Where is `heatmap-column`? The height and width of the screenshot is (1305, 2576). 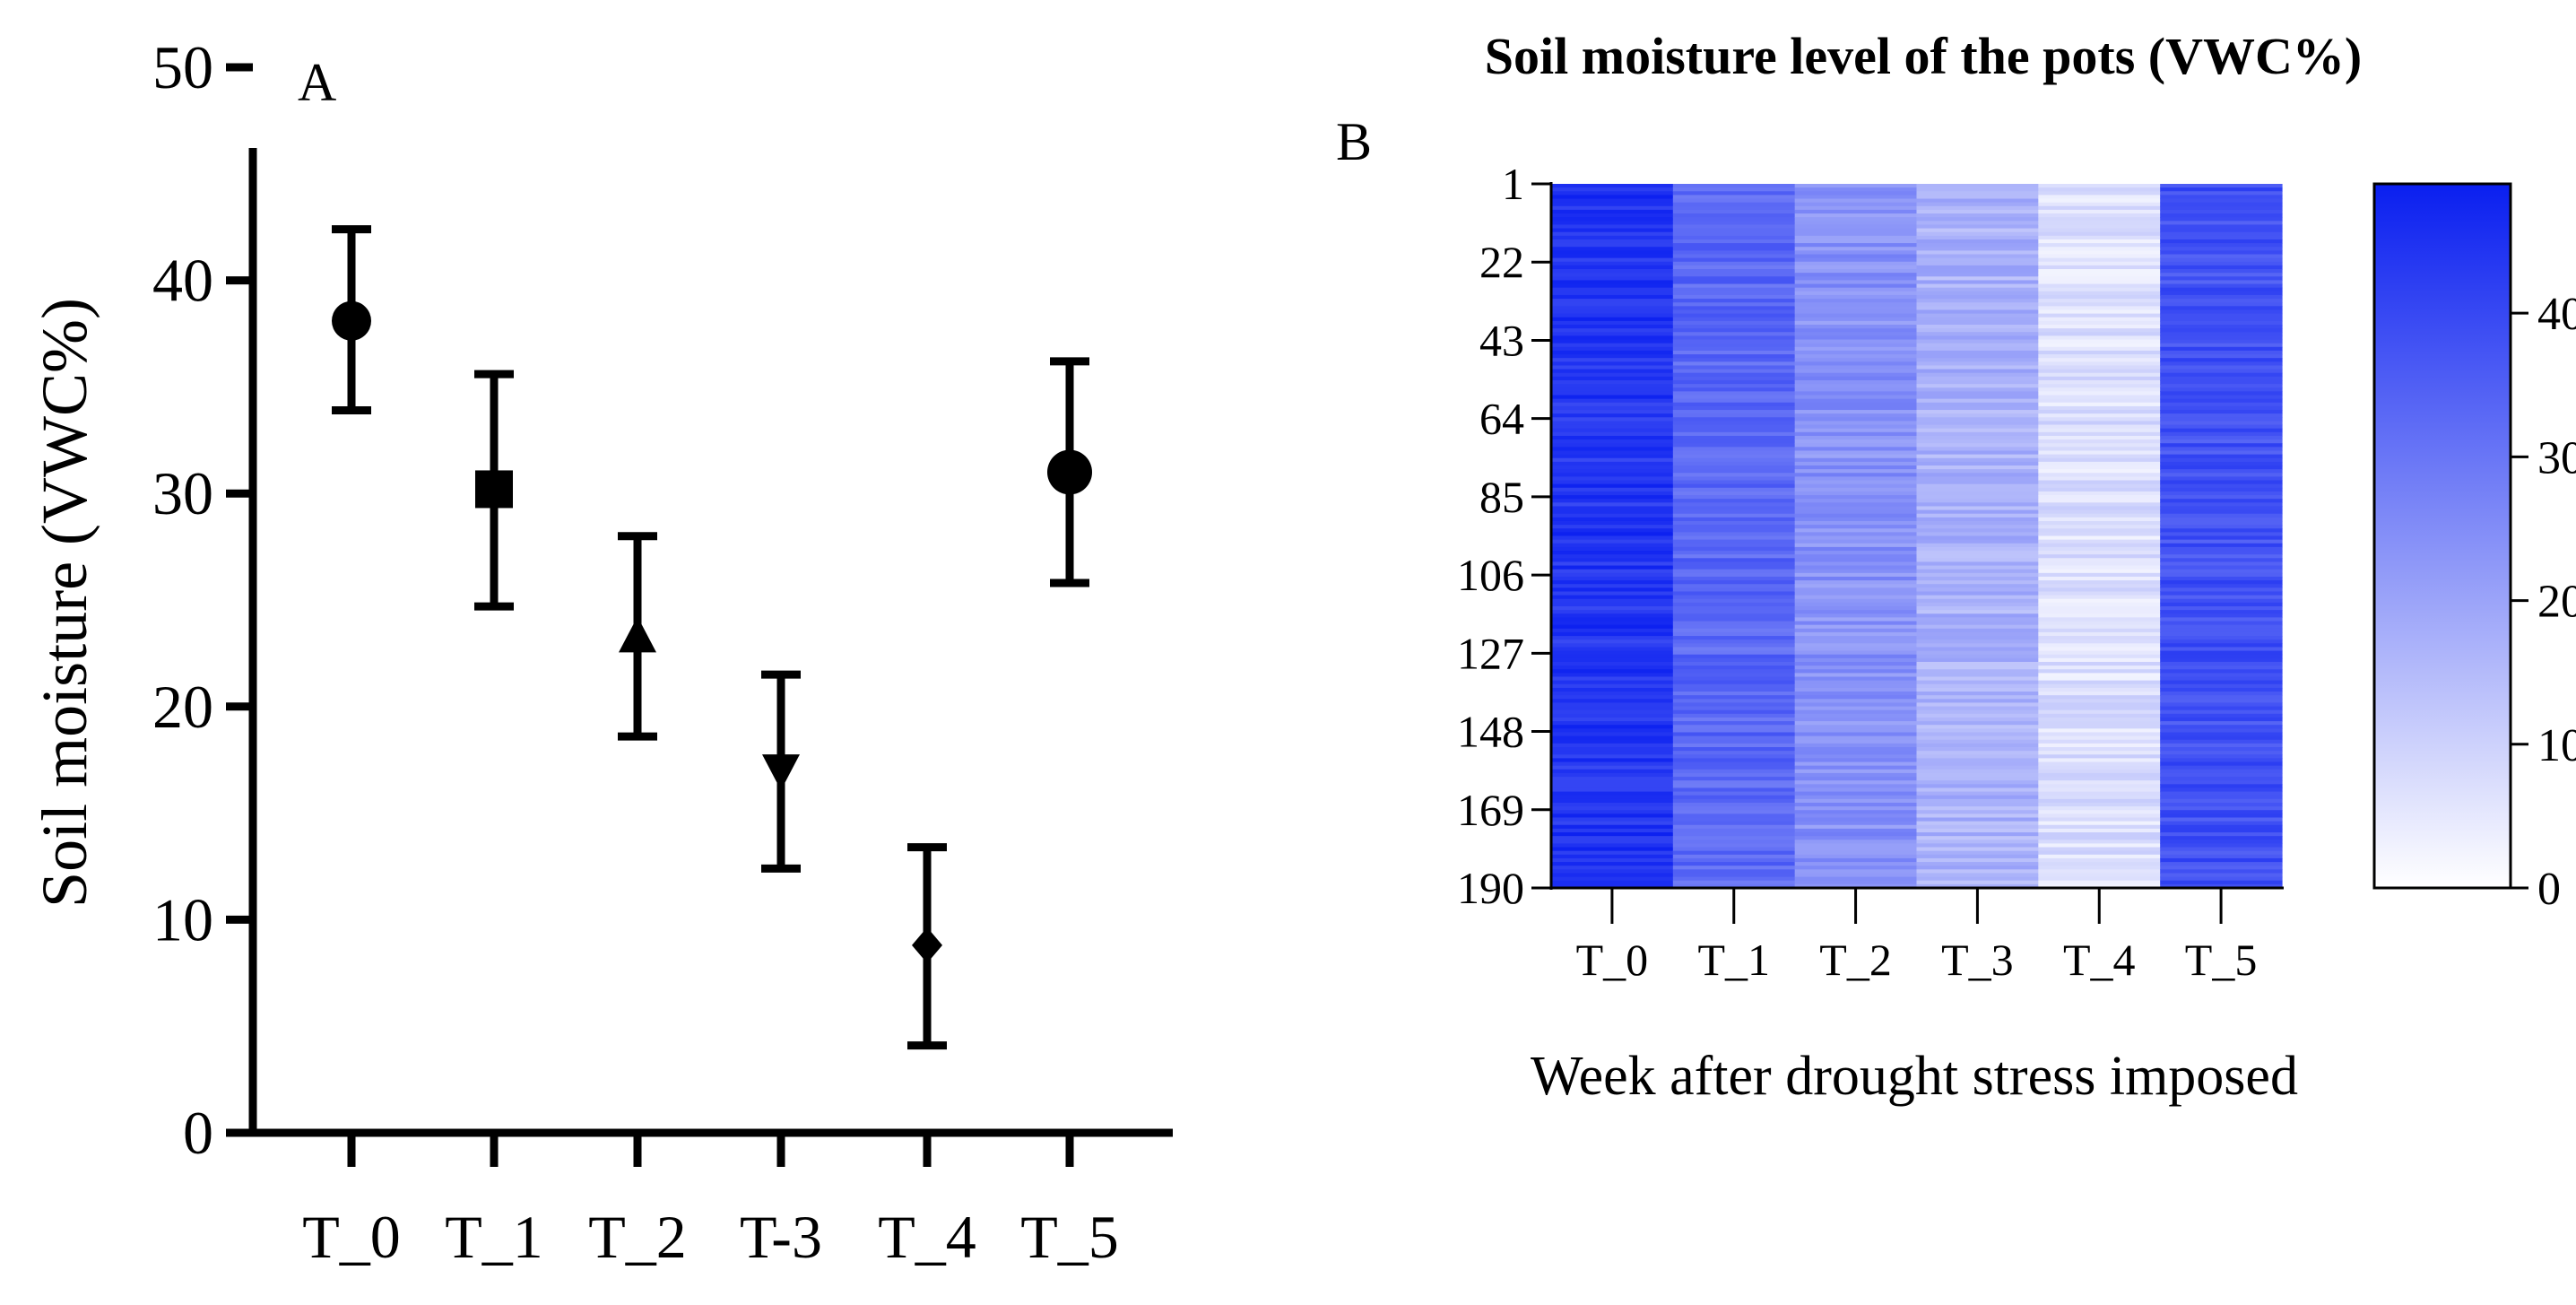 heatmap-column is located at coordinates (1612, 537).